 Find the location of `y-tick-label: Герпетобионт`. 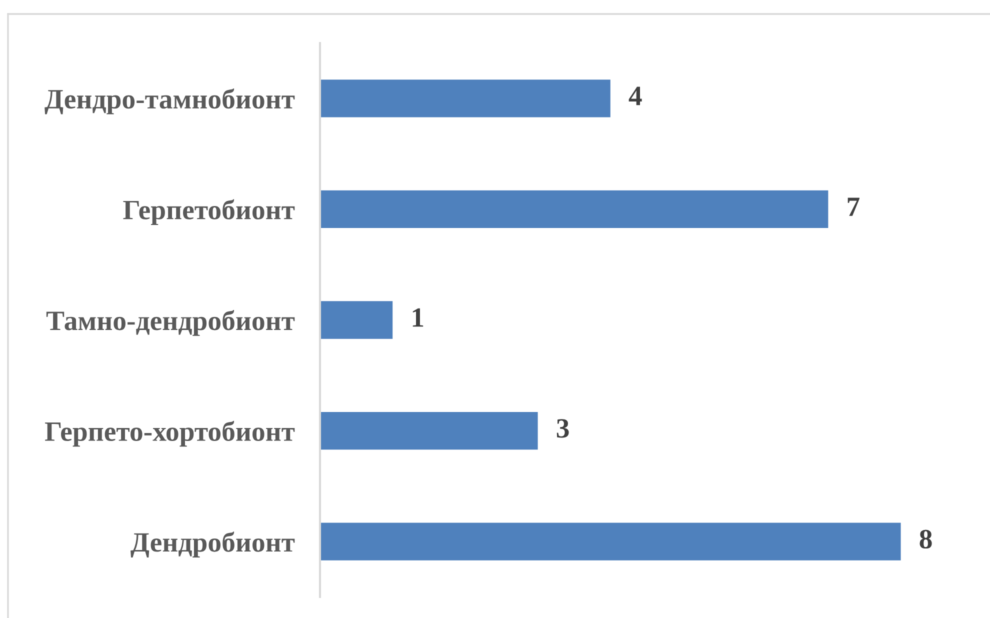

y-tick-label: Герпетобионт is located at coordinates (209, 212).